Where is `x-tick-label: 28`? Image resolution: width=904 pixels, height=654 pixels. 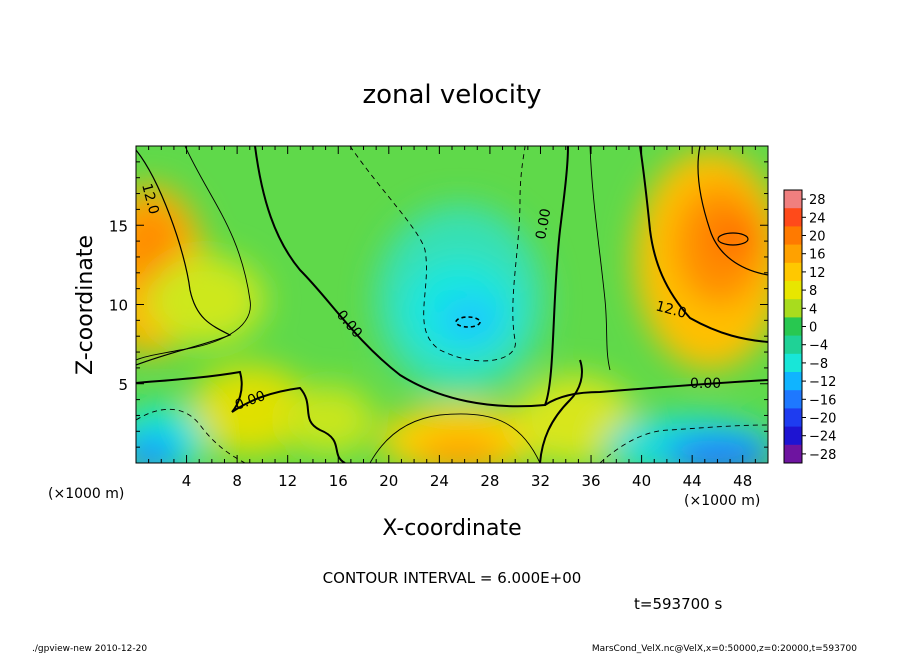
x-tick-label: 28 is located at coordinates (489, 481).